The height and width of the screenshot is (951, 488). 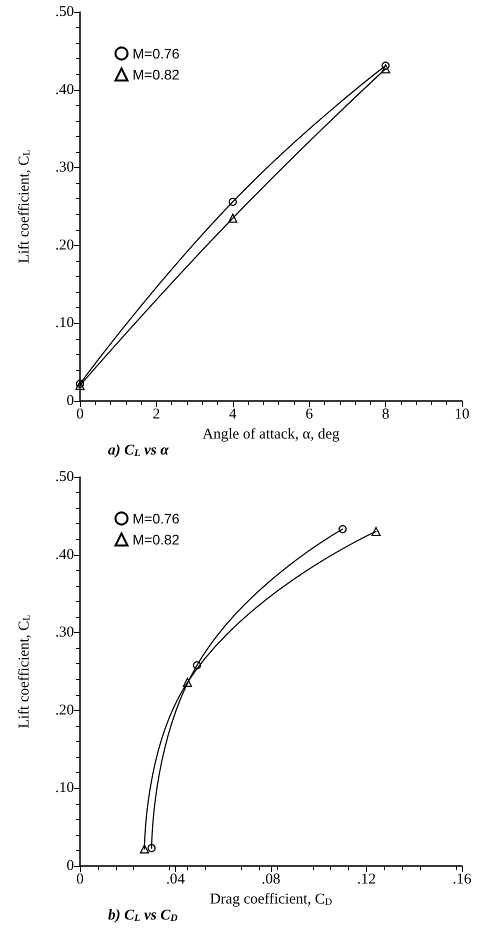 I want to click on x-tick-label: 6, so click(x=309, y=414).